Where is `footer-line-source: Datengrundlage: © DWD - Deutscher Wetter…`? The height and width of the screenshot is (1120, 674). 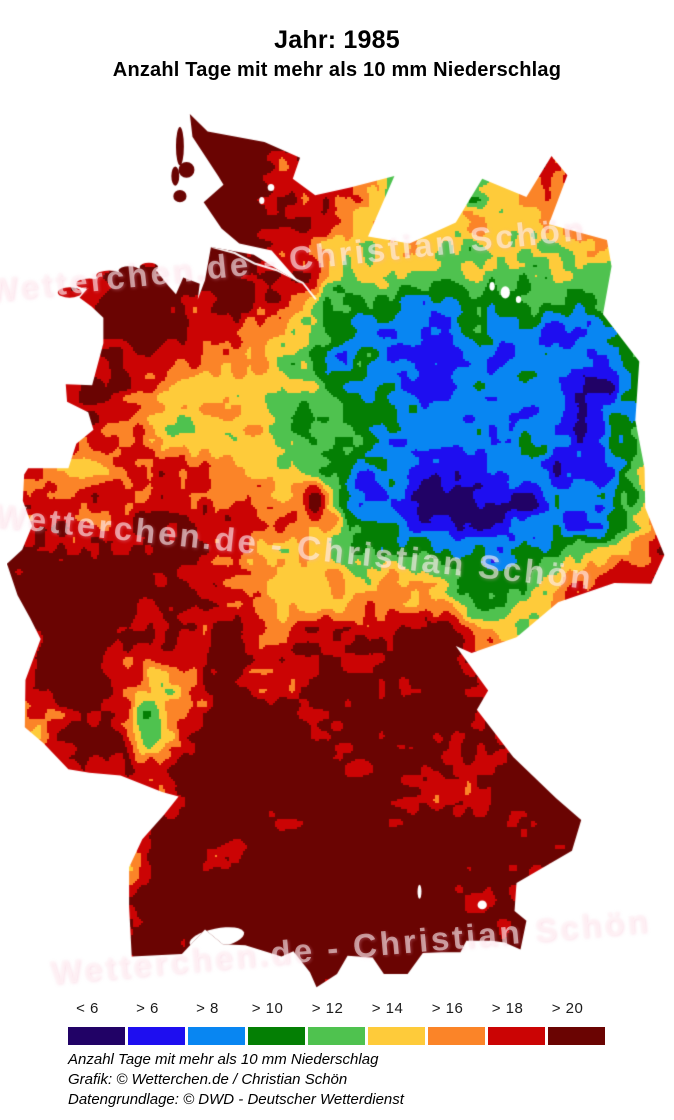
footer-line-source: Datengrundlage: © DWD - Deutscher Wetter… is located at coordinates (236, 1099).